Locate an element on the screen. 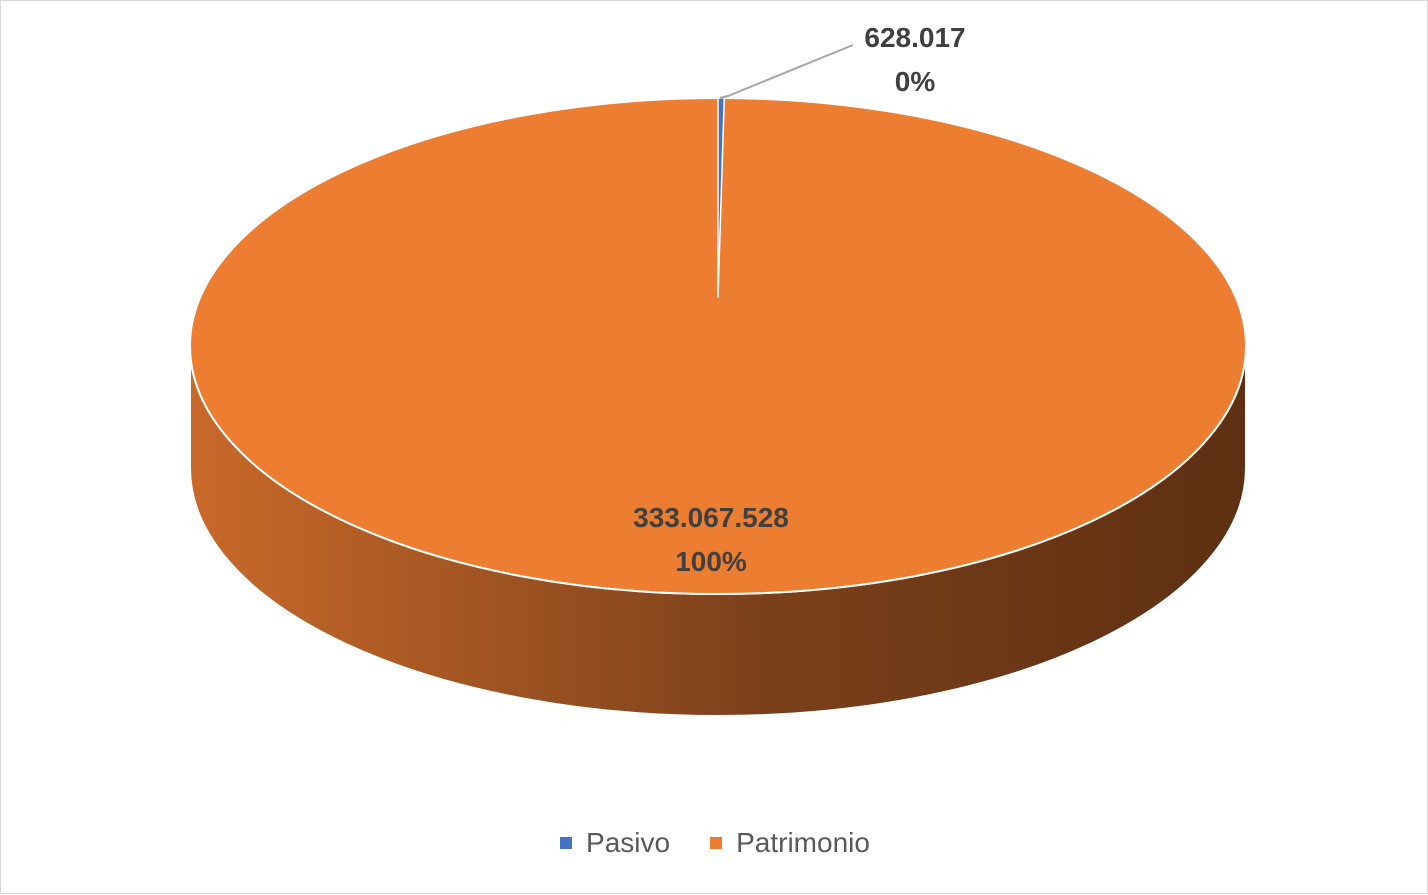  data-label-patrimonio-percent: 100% is located at coordinates (711, 561).